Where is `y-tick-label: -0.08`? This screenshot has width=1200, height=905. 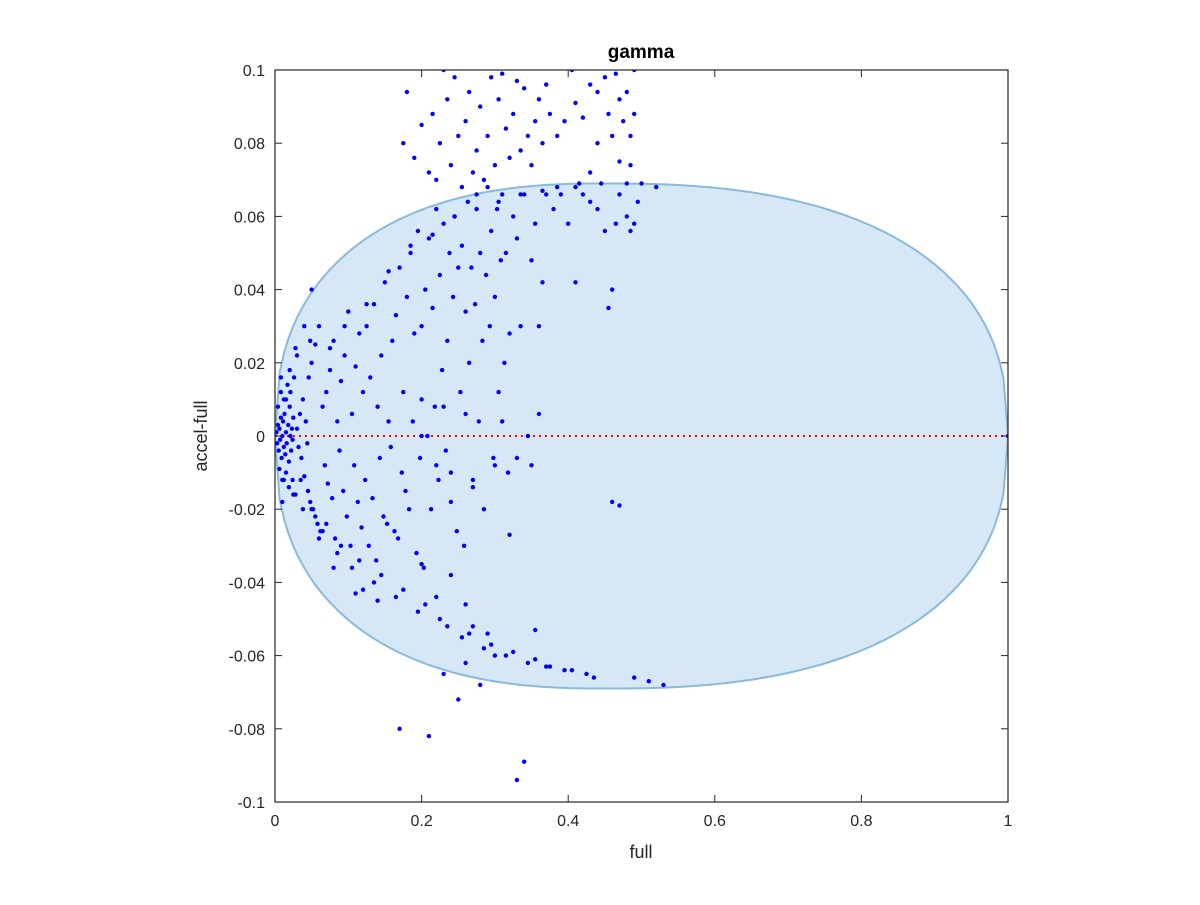
y-tick-label: -0.08 is located at coordinates (247, 730).